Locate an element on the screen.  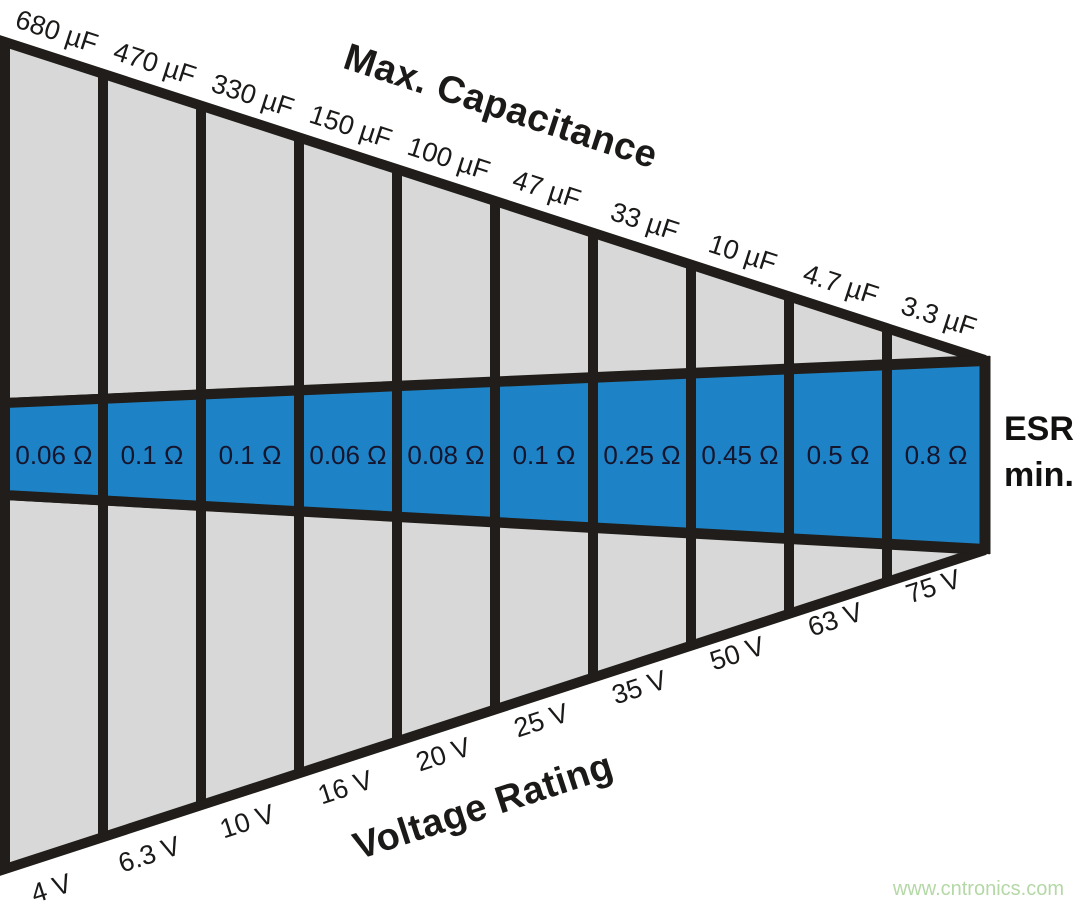
esr-min-label-line1: ESR is located at coordinates (1039, 429).